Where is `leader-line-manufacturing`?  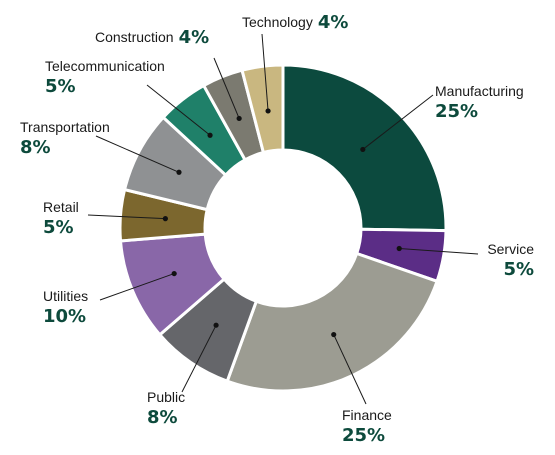
leader-line-manufacturing is located at coordinates (398, 122).